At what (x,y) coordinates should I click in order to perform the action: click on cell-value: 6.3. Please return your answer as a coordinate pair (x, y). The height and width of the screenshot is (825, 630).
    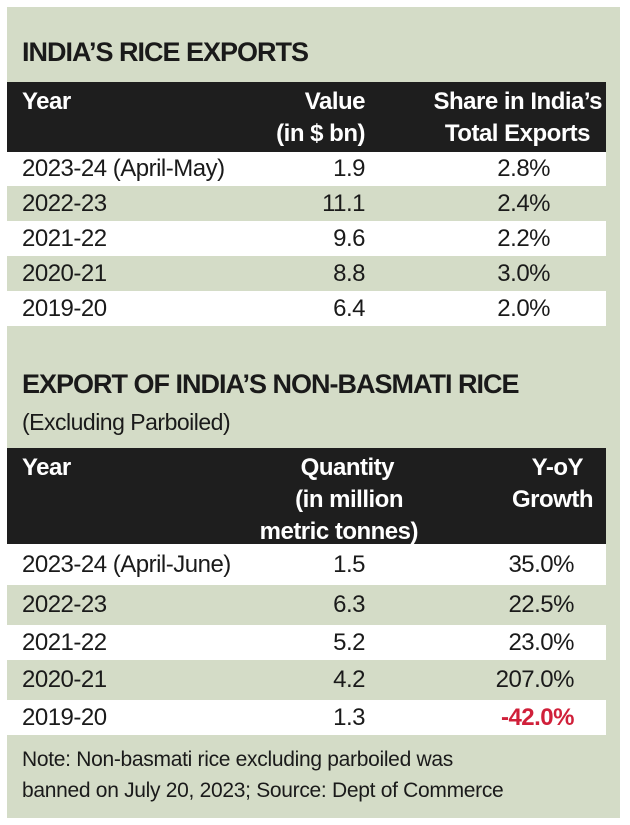
    Looking at the image, I should click on (349, 604).